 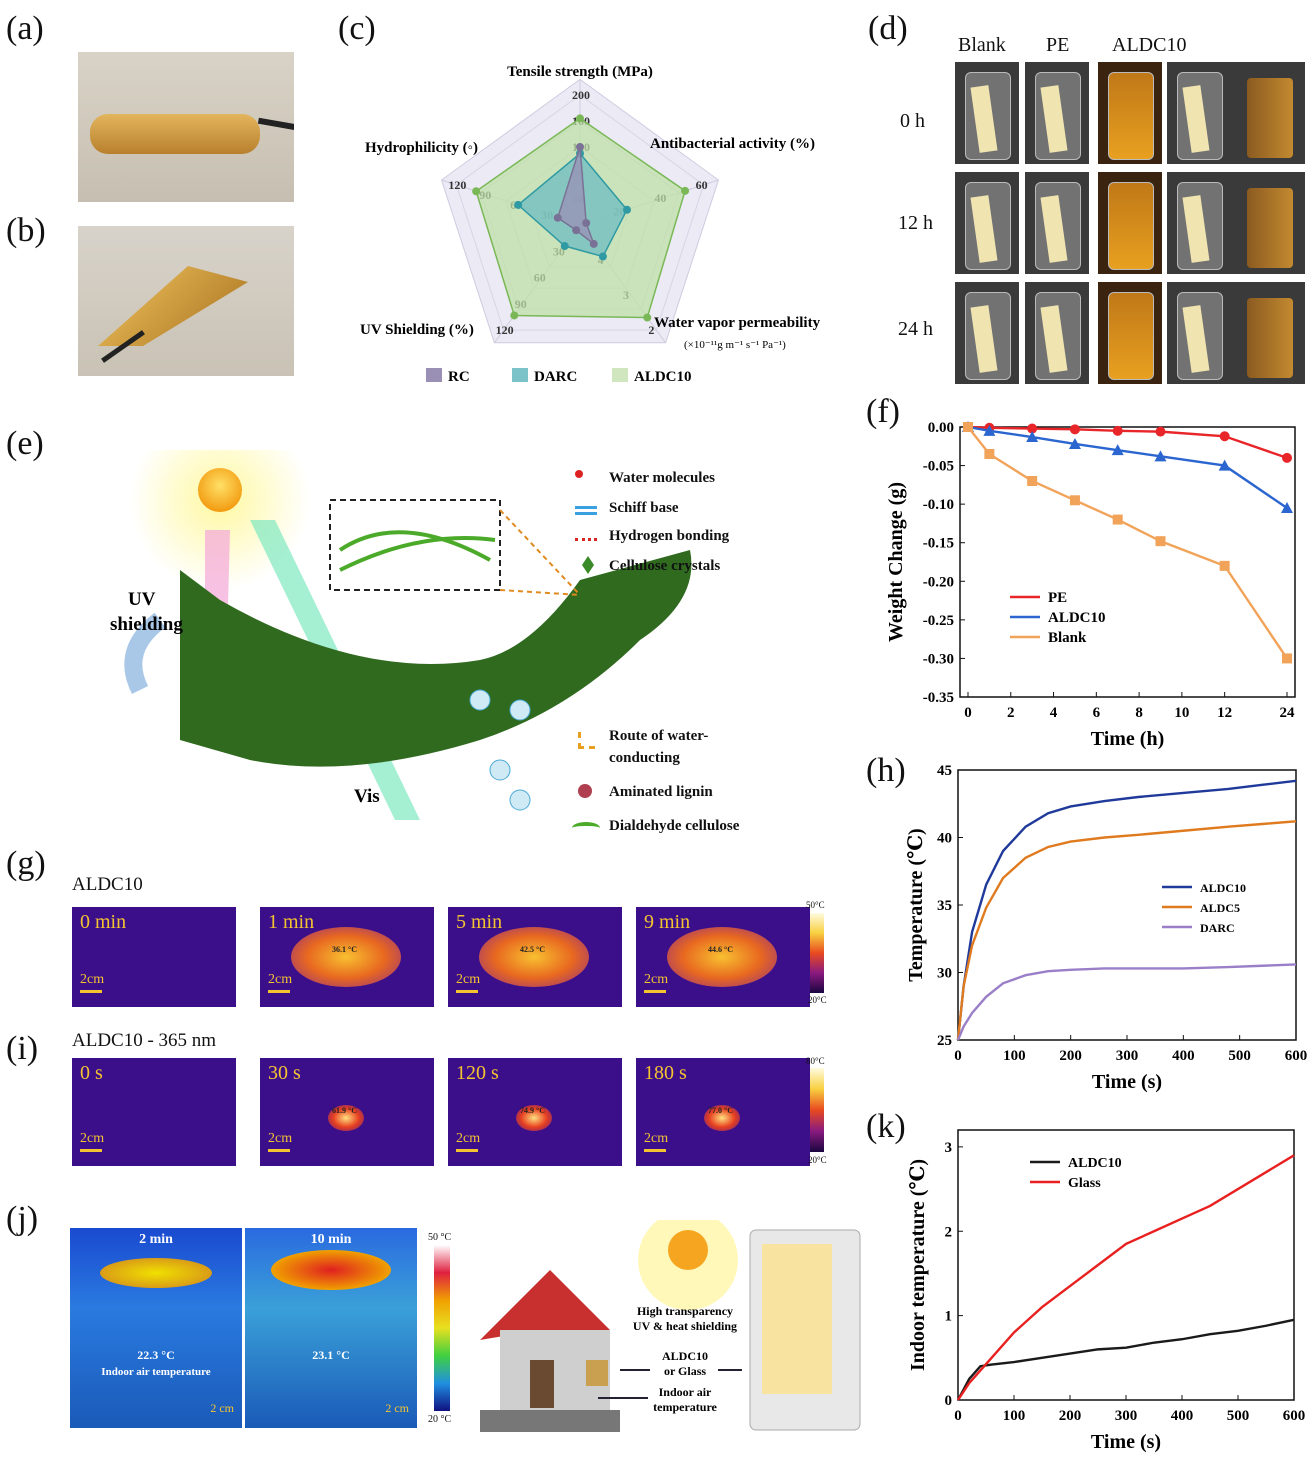 I want to click on y-tick-label: 0, so click(x=949, y=1401).